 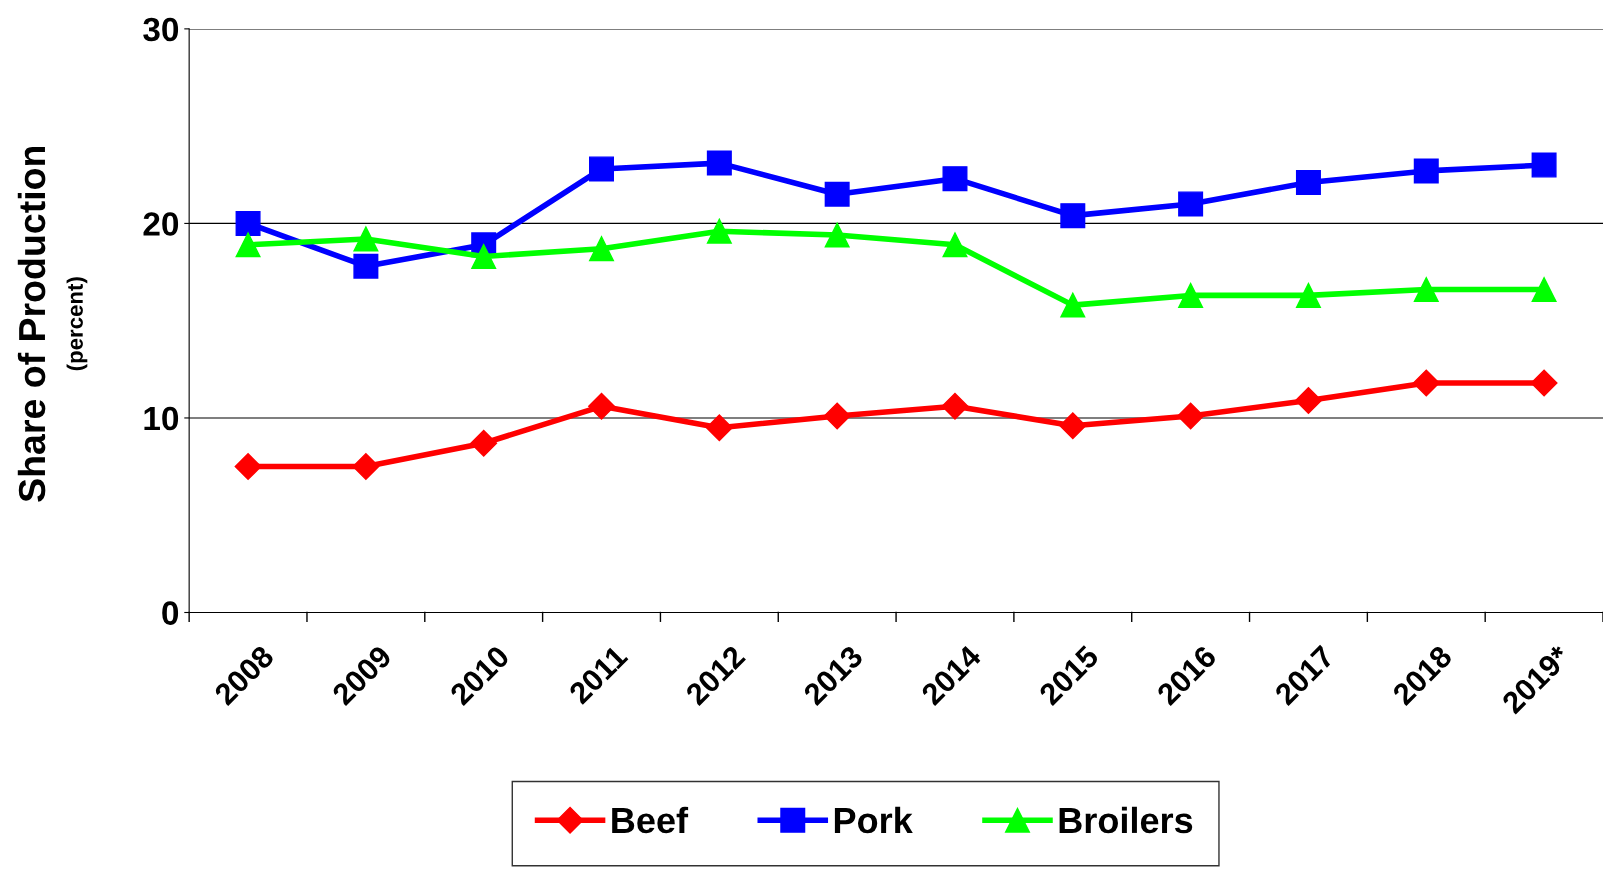 I want to click on legend-label: Beef, so click(x=650, y=820).